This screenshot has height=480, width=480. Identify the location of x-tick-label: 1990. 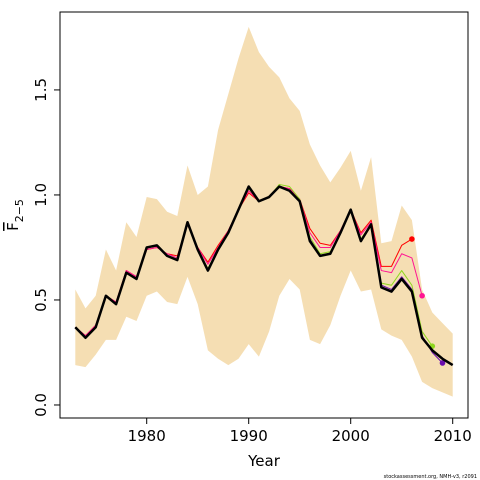
(249, 436).